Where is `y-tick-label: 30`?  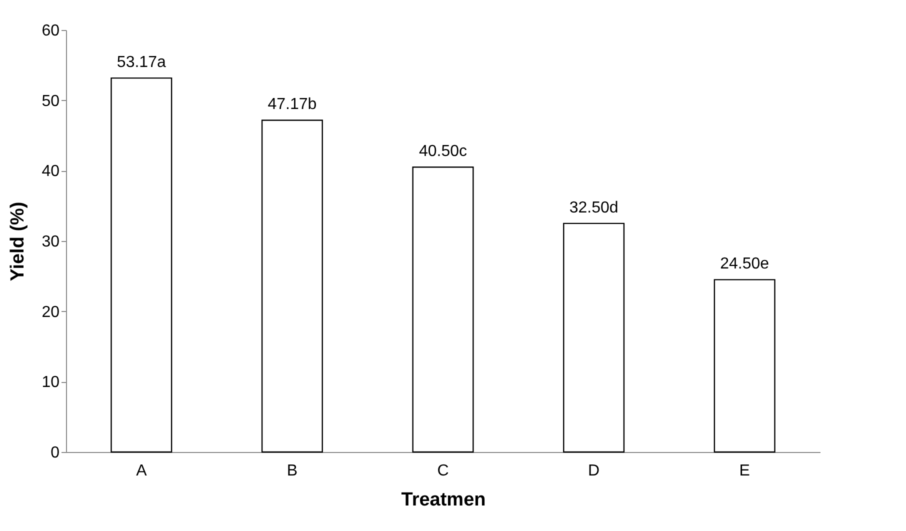 y-tick-label: 30 is located at coordinates (51, 242).